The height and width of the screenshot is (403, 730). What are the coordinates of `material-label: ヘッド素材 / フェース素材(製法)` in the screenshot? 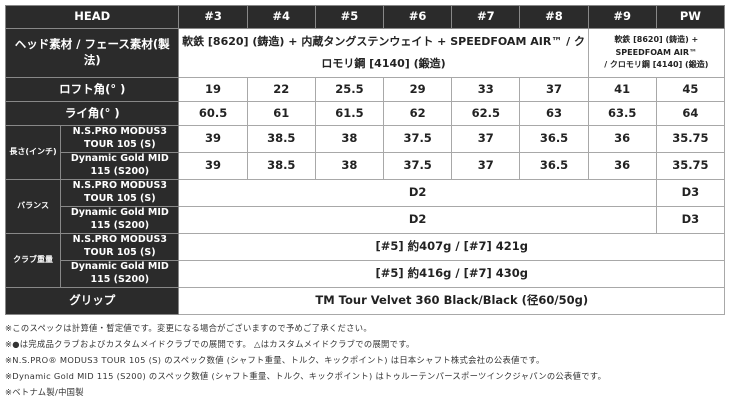 It's located at (92, 53).